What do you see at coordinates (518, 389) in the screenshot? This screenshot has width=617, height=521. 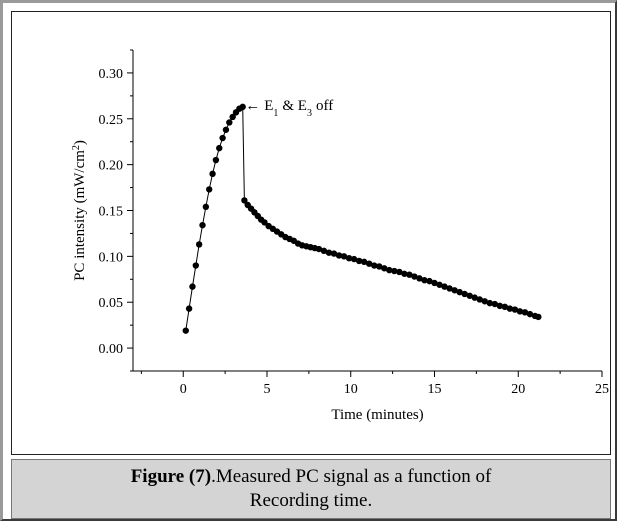 I see `x-tick-label: 20` at bounding box center [518, 389].